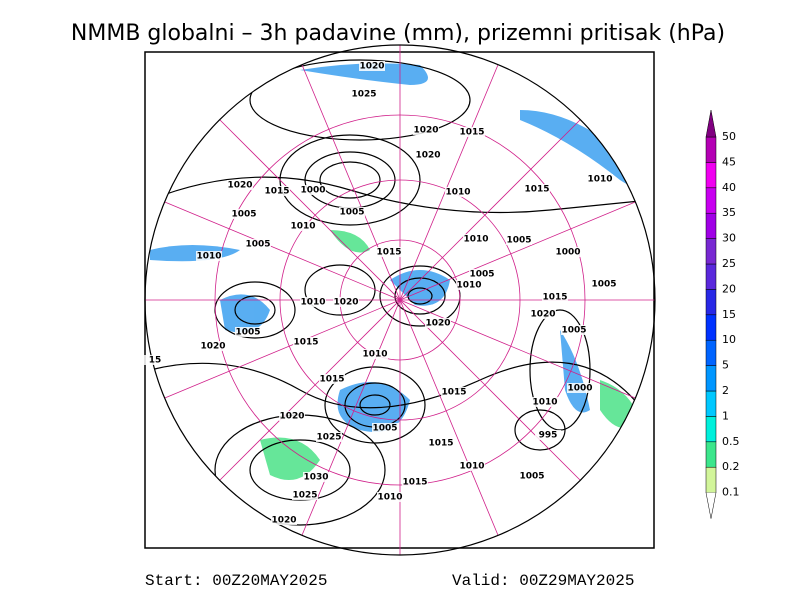  I want to click on colorbar-label: 5, so click(725, 365).